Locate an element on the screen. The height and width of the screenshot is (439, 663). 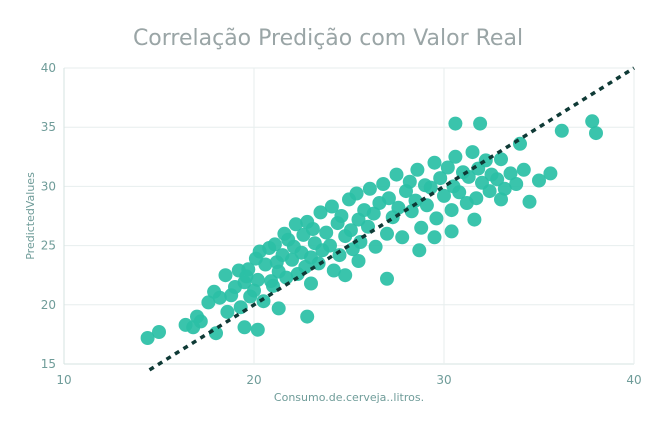
y-tick-label: 30 is located at coordinates (48, 186).